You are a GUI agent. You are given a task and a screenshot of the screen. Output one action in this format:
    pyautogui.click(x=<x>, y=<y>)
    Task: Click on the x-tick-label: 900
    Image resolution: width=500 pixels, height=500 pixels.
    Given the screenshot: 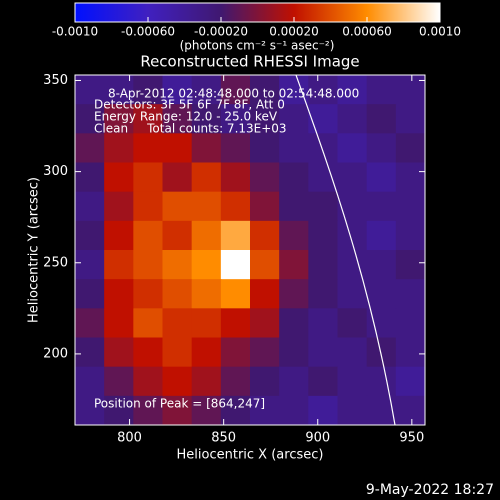 What is the action you would take?
    pyautogui.click(x=317, y=438)
    